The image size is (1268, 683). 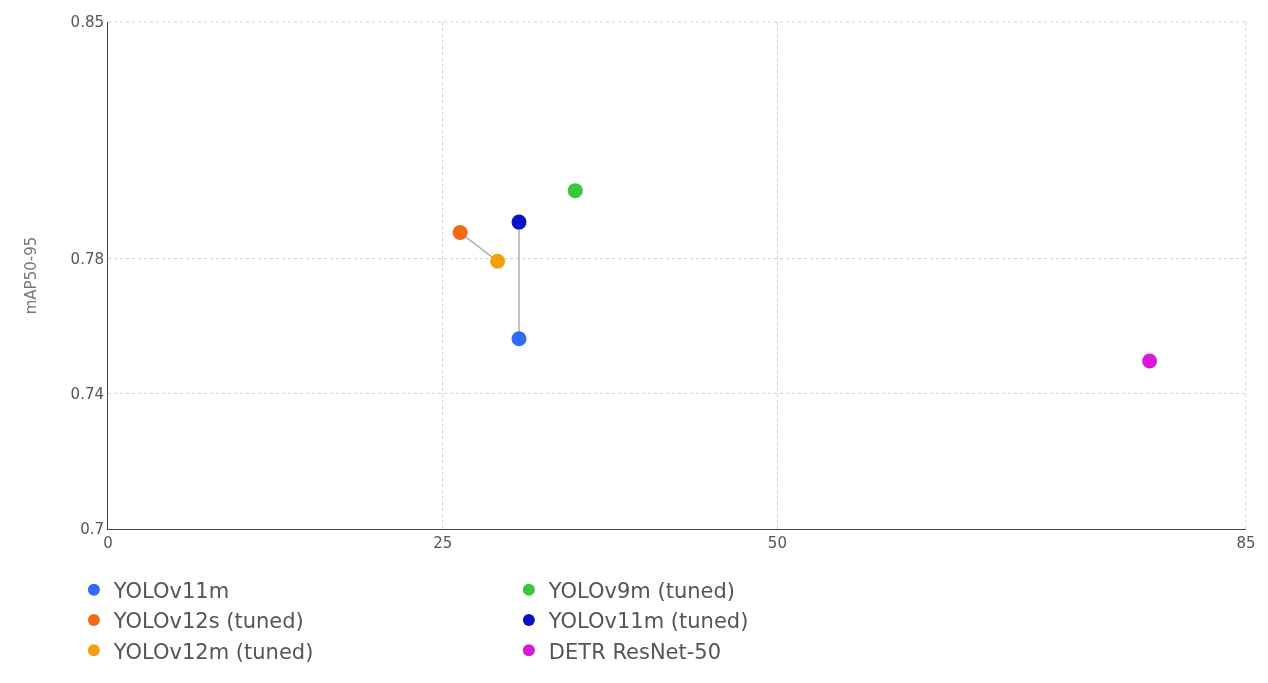 What do you see at coordinates (213, 651) in the screenshot?
I see `legend-label: YOLOv12m (tuned)` at bounding box center [213, 651].